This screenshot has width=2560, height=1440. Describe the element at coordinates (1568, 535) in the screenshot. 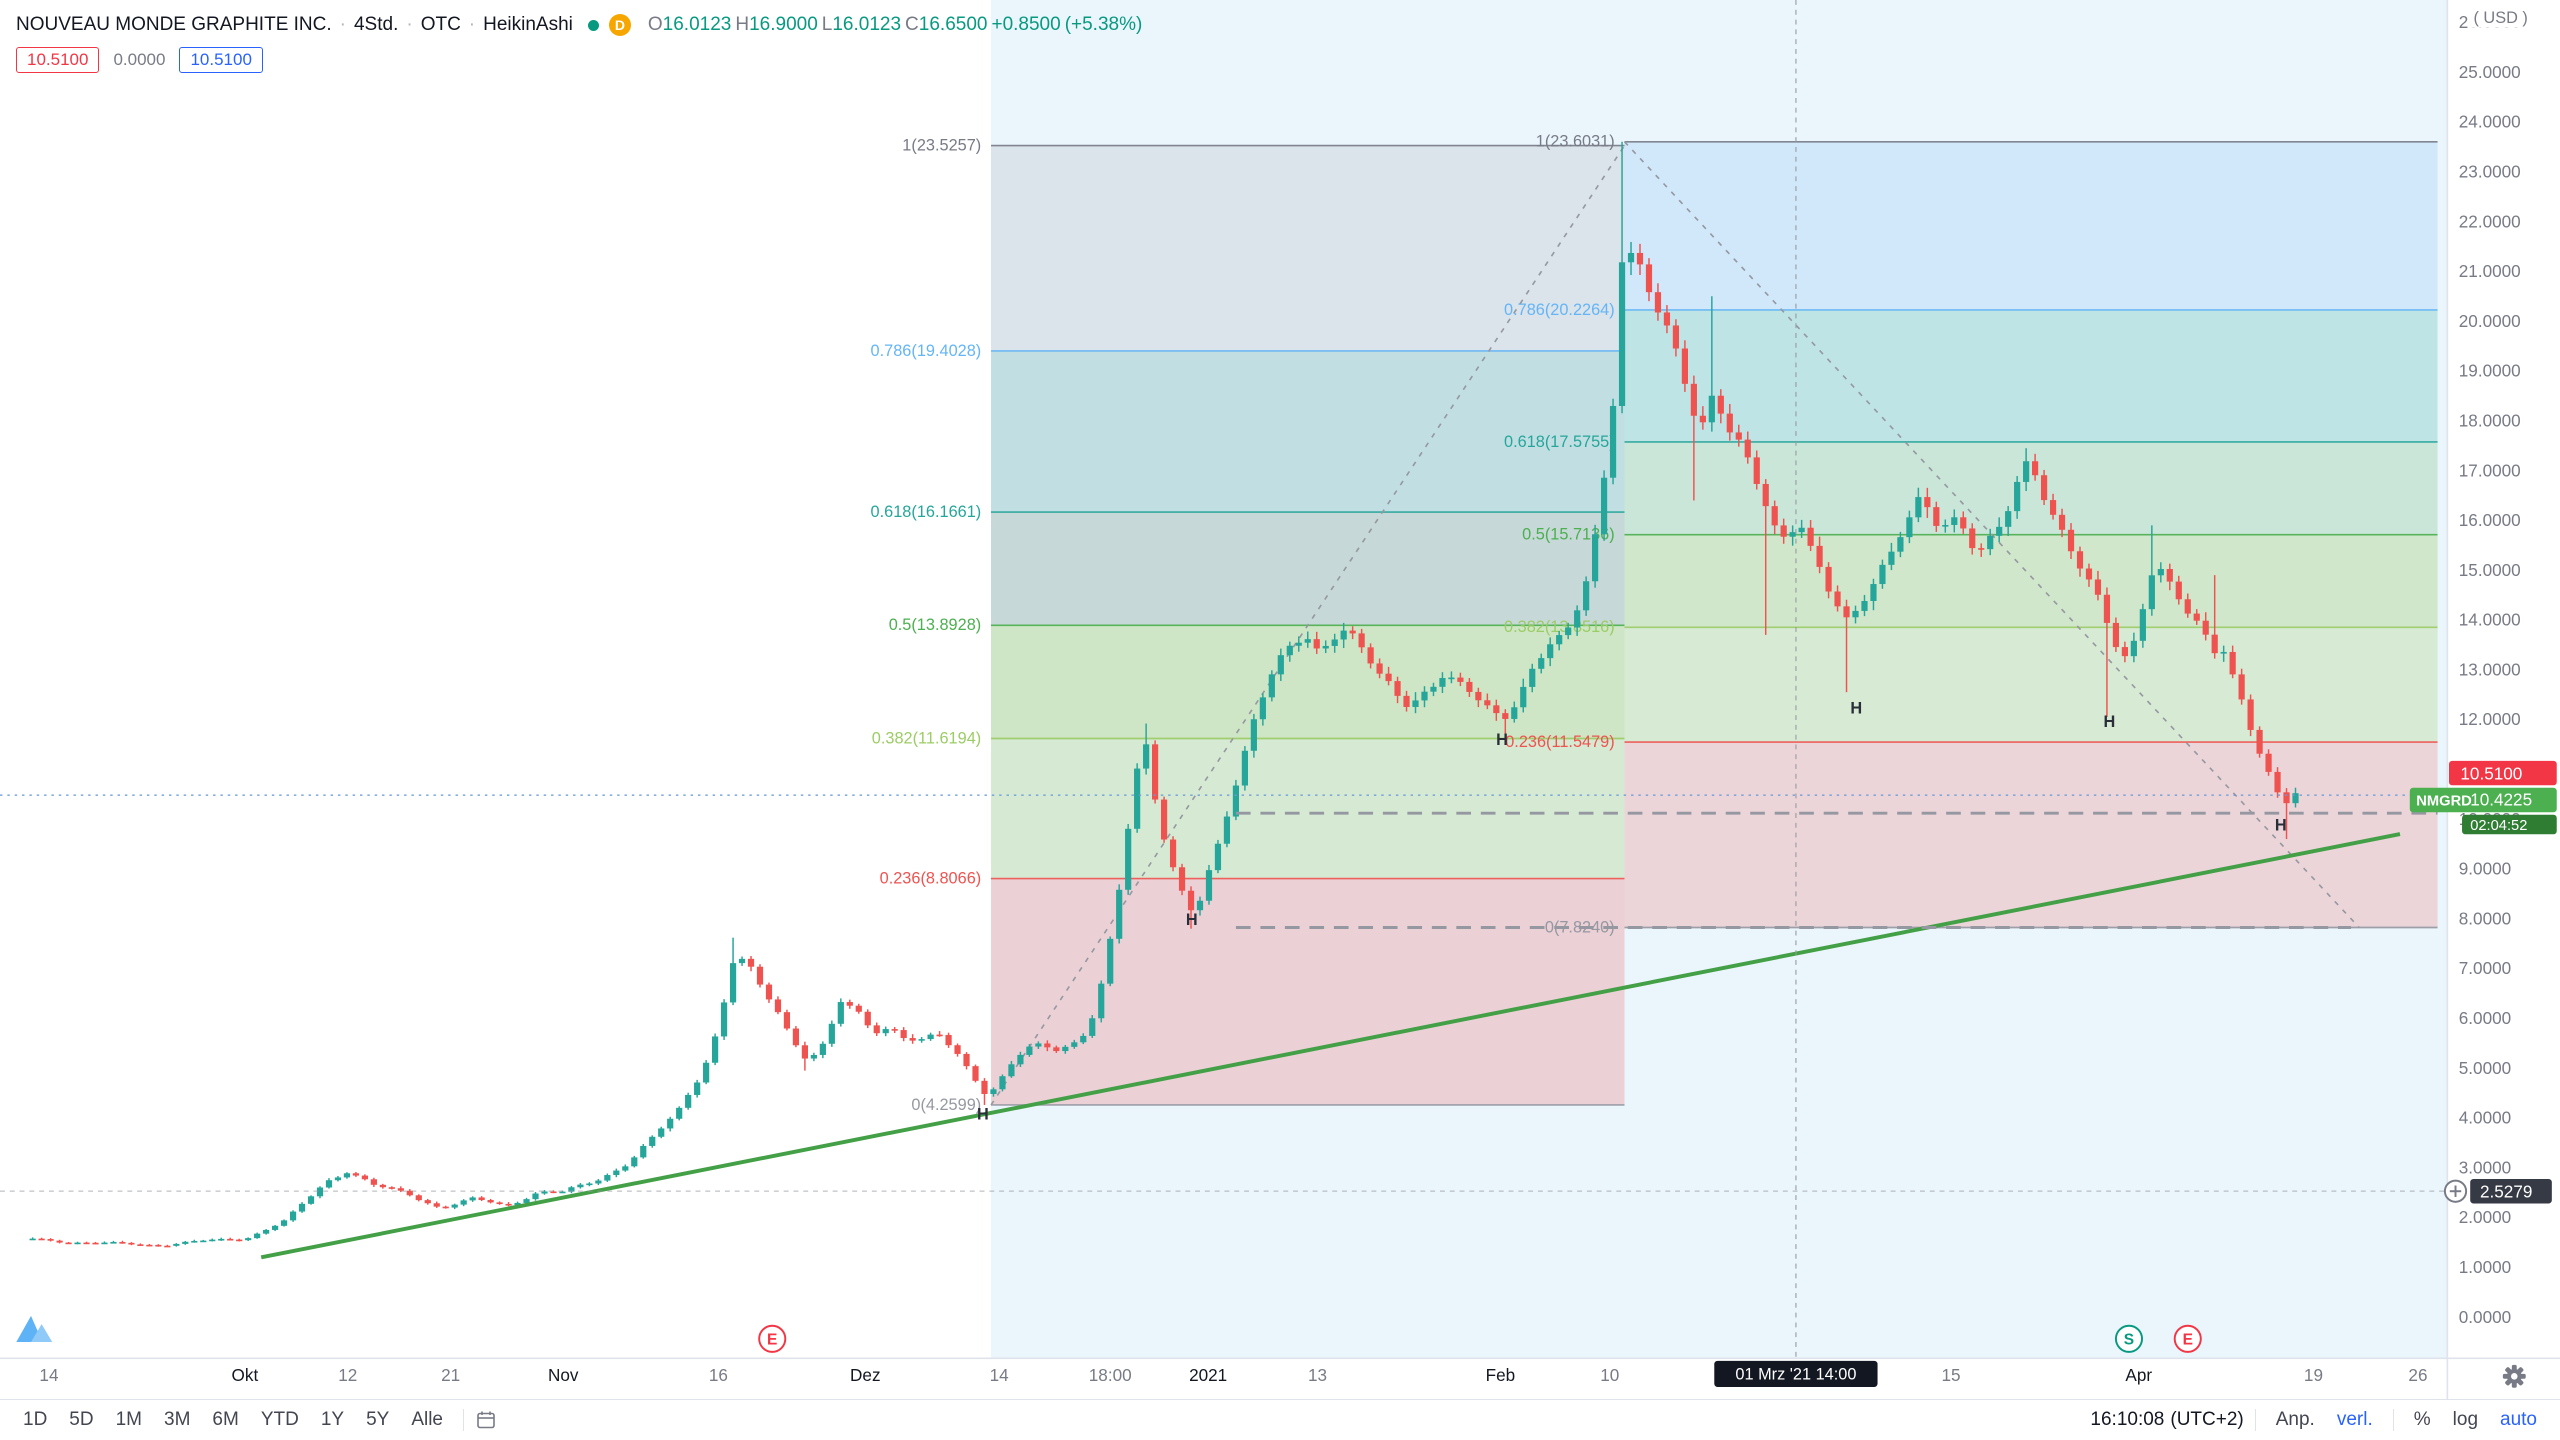

I see `fib-level-label: 0.5(15.7136)` at that location.